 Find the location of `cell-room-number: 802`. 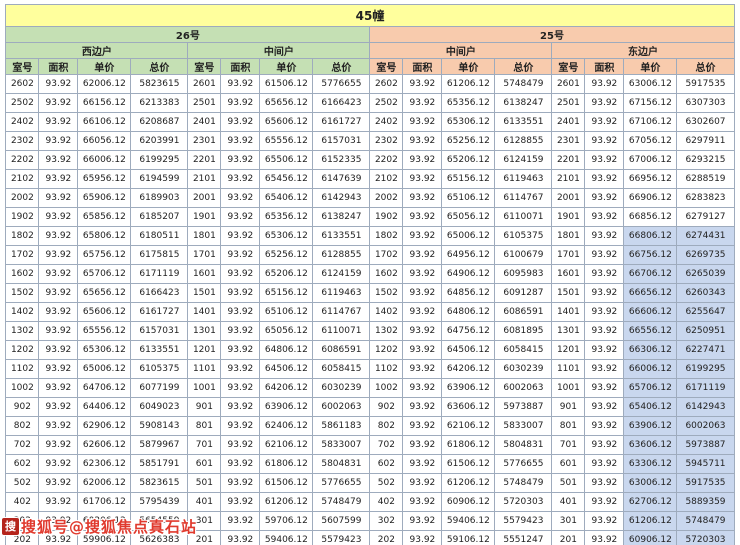

cell-room-number: 802 is located at coordinates (22, 426).